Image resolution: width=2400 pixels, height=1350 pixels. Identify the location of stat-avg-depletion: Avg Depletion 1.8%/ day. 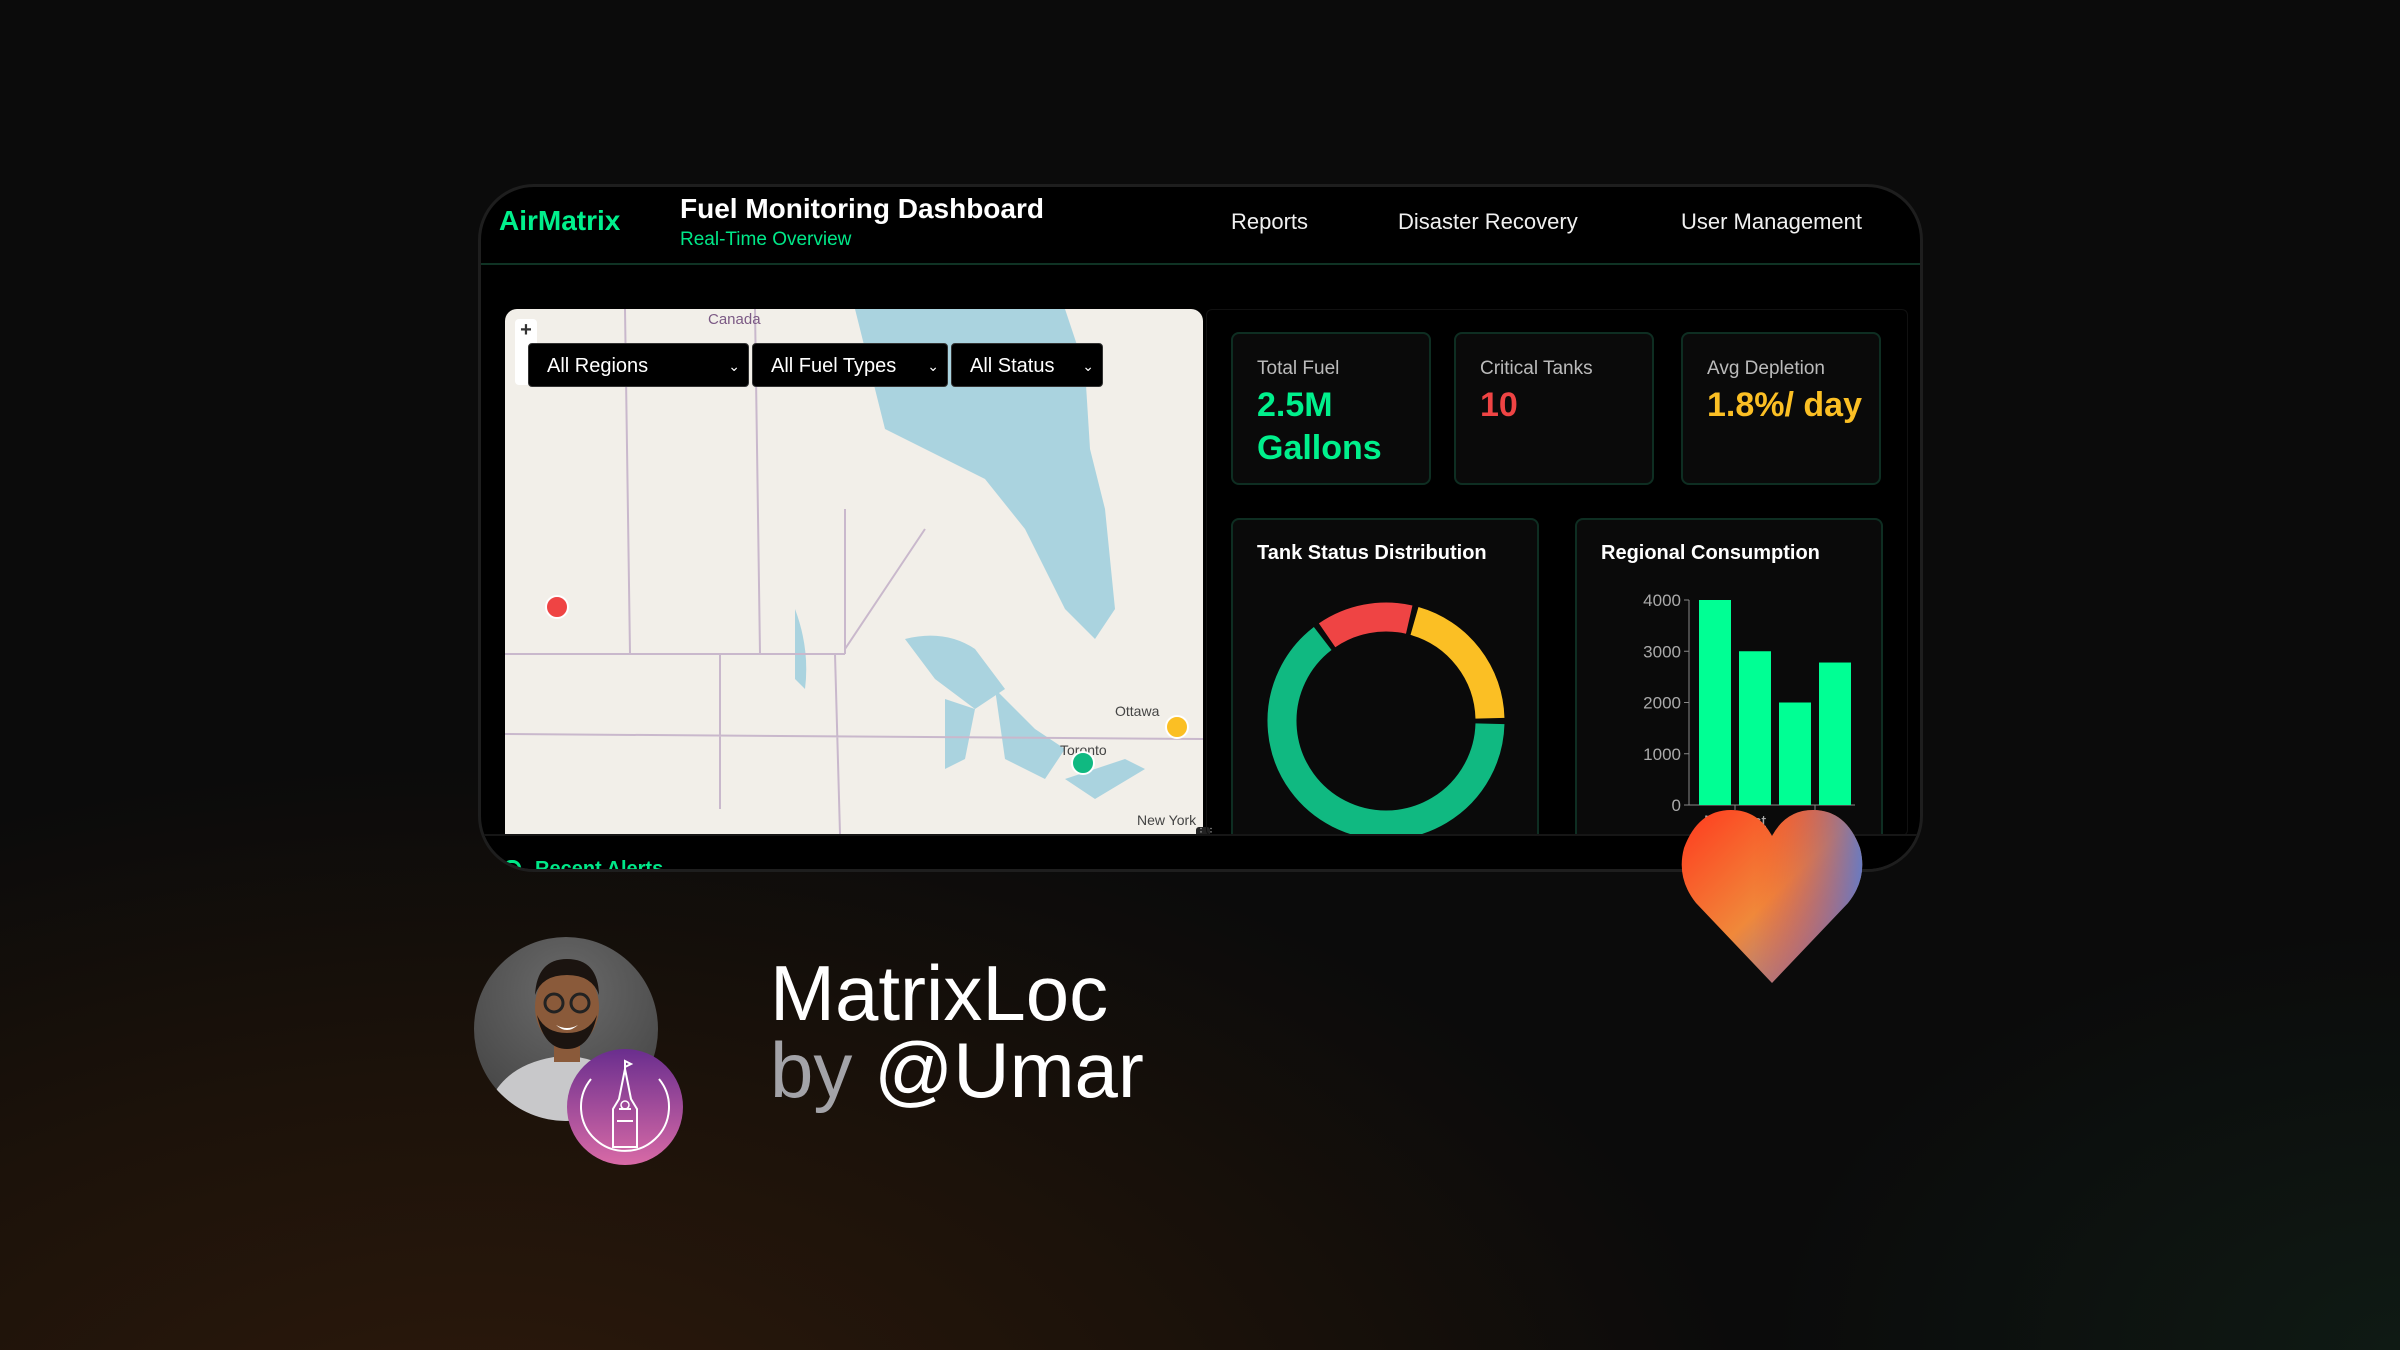
(1781, 408).